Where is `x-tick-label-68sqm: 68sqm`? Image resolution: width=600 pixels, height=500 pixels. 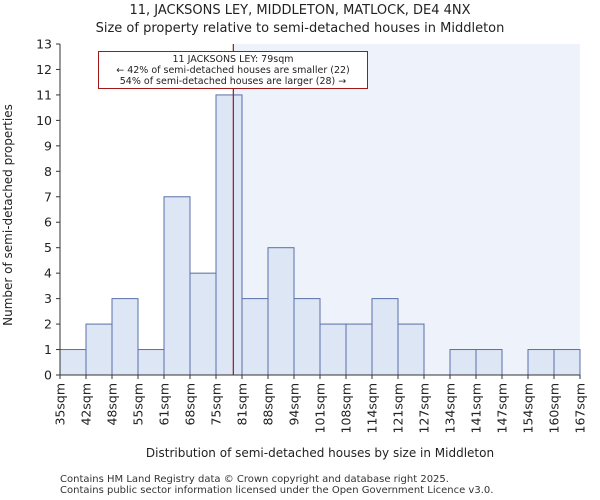
x-tick-label-68sqm: 68sqm is located at coordinates (190, 404).